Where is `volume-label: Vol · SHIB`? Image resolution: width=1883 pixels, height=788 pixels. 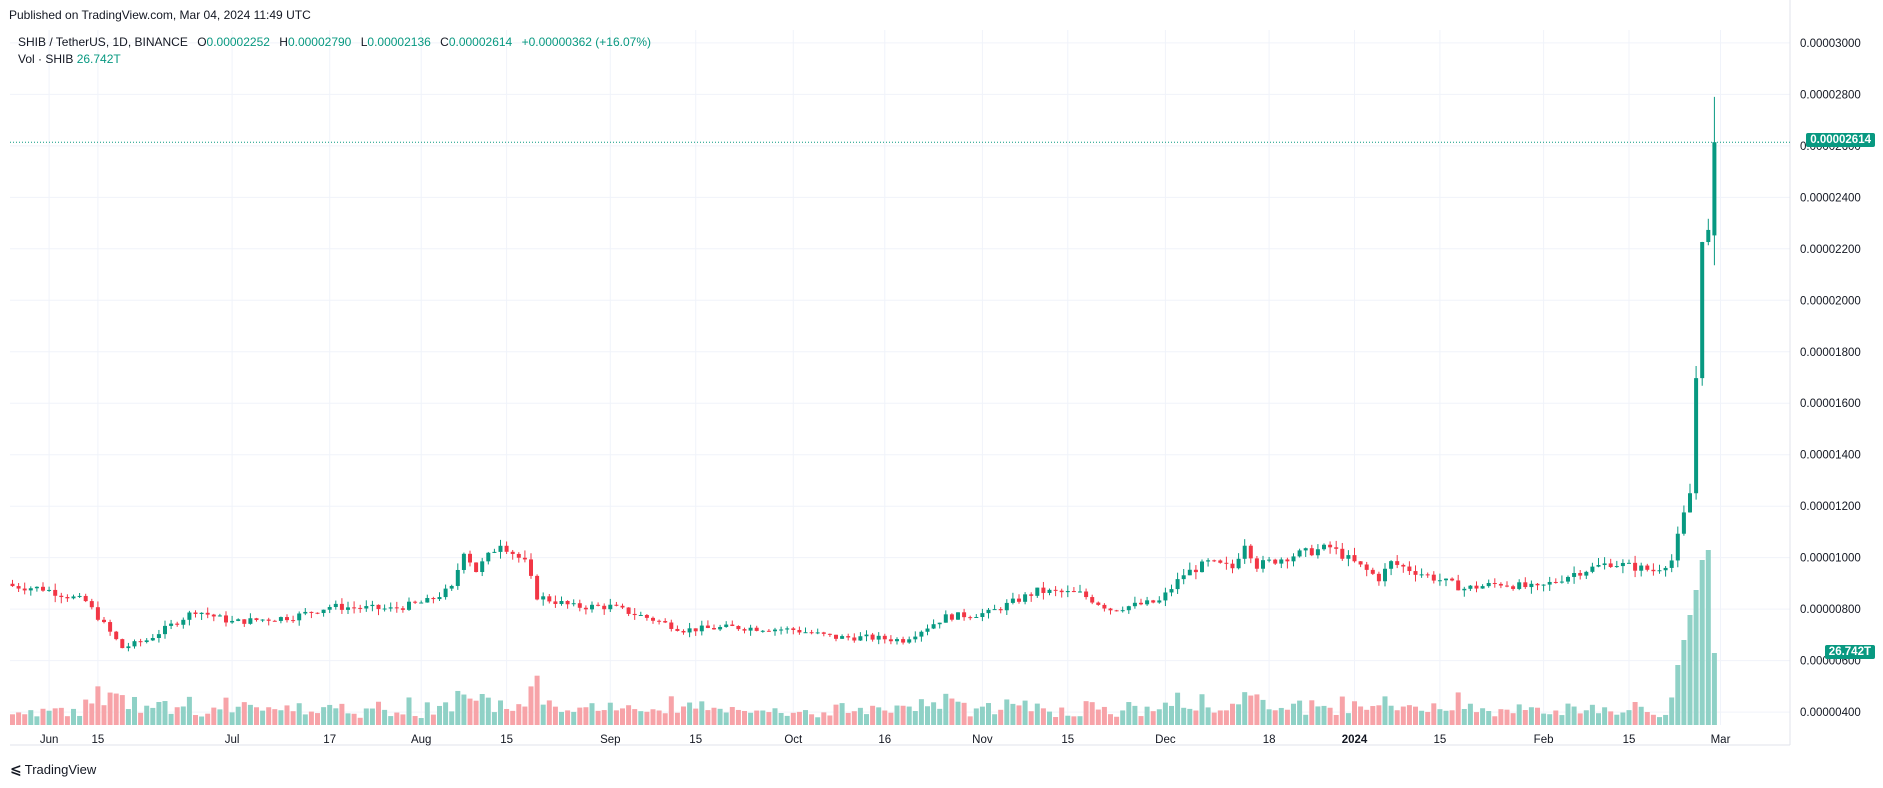
volume-label: Vol · SHIB is located at coordinates (46, 59).